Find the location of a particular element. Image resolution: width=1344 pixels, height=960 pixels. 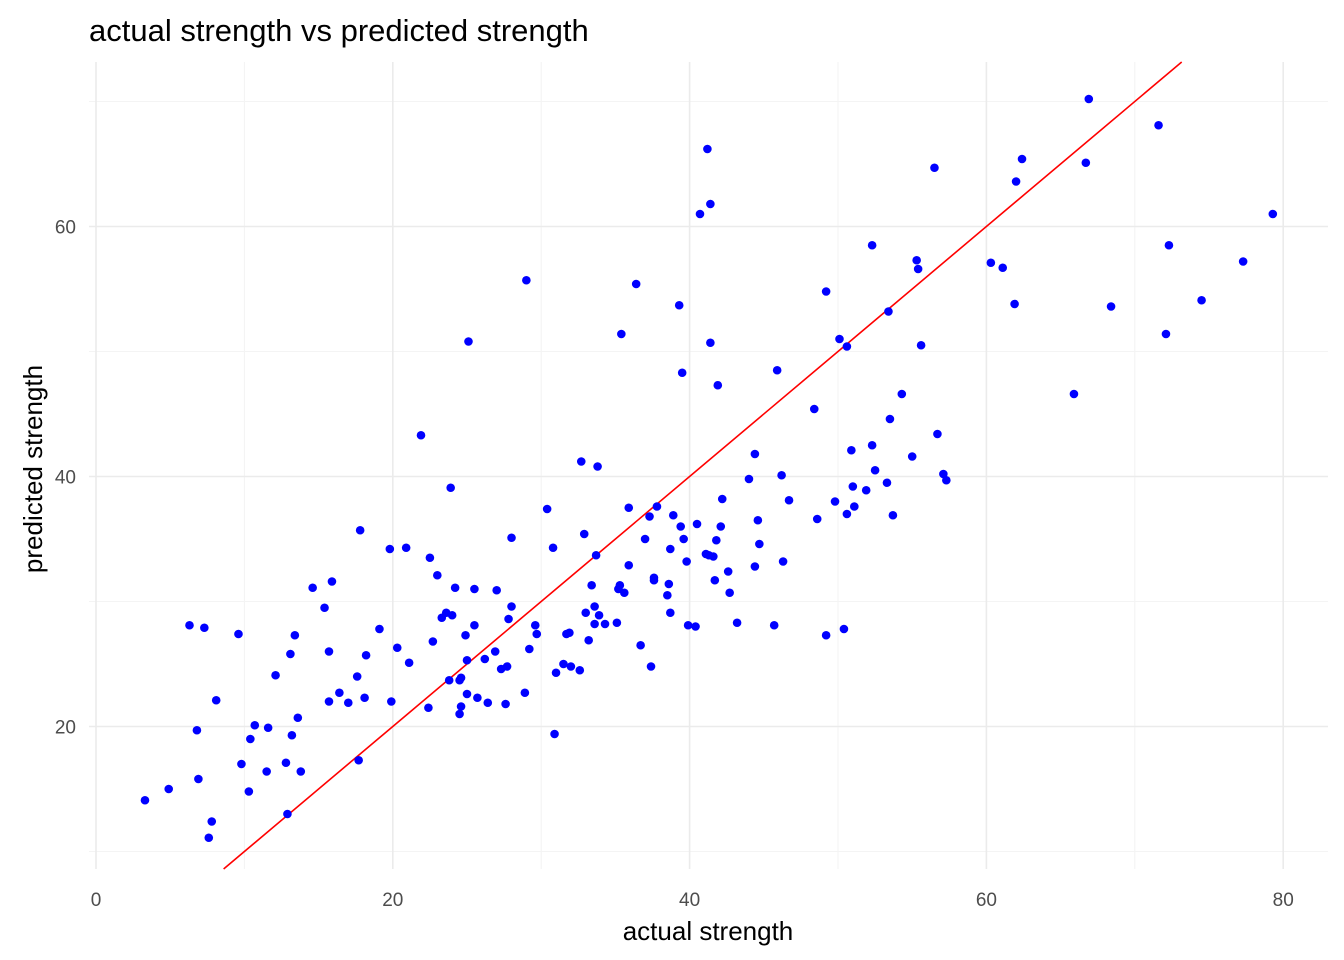

x-tick-label: 60 is located at coordinates (986, 900).